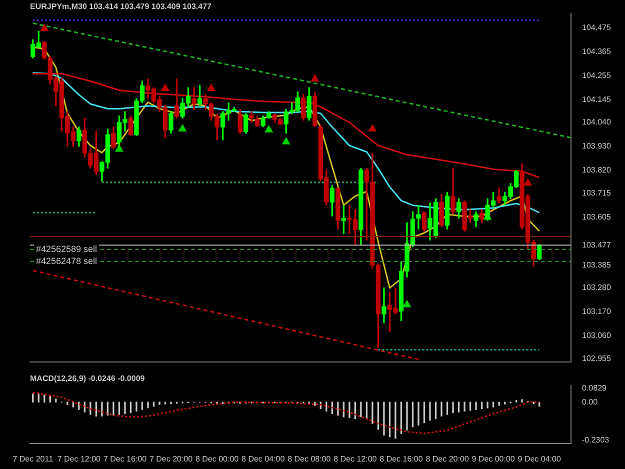 The image size is (625, 469). I want to click on y-tick-label: 0.00, so click(590, 401).